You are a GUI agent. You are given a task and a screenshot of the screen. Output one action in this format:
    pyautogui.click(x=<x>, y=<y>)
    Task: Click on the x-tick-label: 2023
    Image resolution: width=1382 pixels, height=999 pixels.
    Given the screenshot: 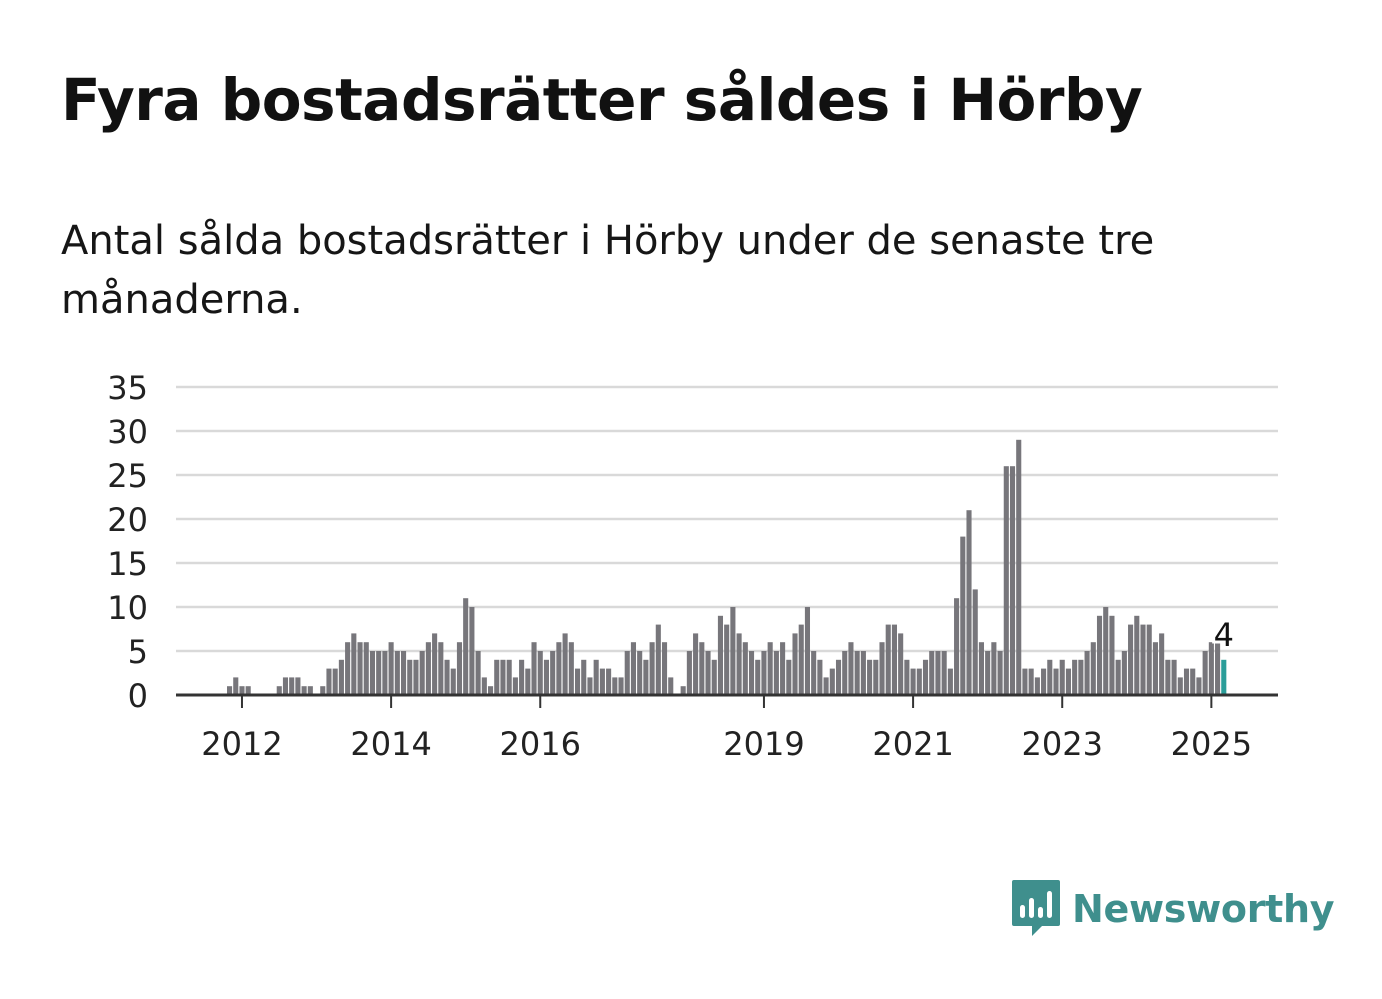 What is the action you would take?
    pyautogui.click(x=1062, y=744)
    